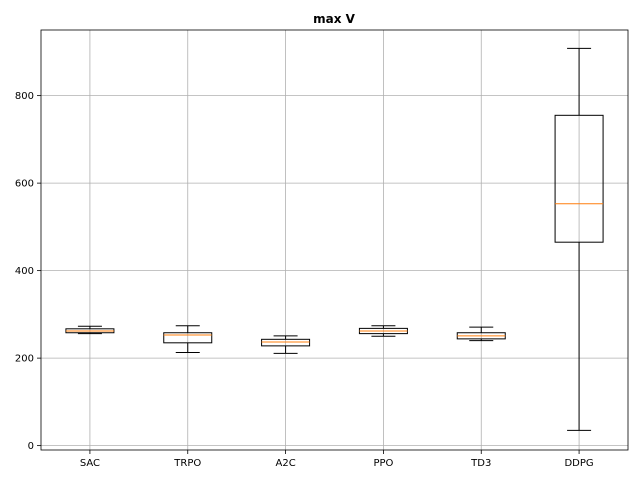  What do you see at coordinates (187, 463) in the screenshot?
I see `x-tick-label: TRPO` at bounding box center [187, 463].